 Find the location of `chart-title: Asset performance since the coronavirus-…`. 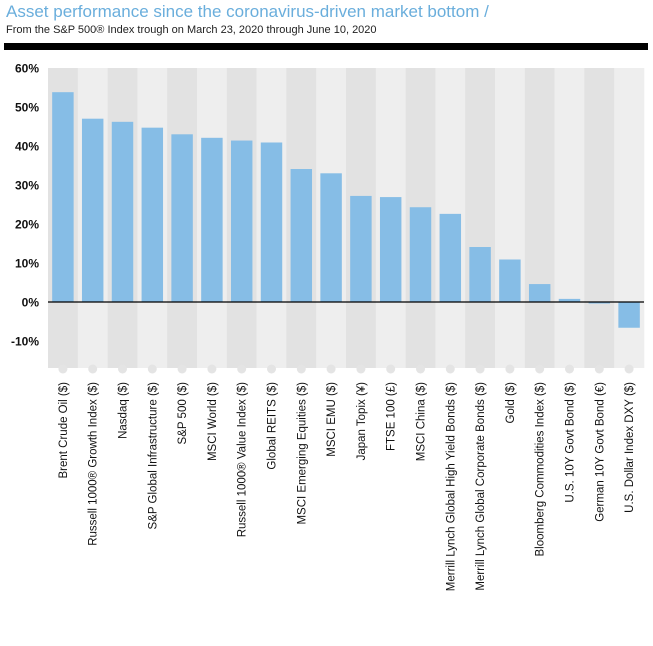

chart-title: Asset performance since the coronavirus-… is located at coordinates (247, 11).